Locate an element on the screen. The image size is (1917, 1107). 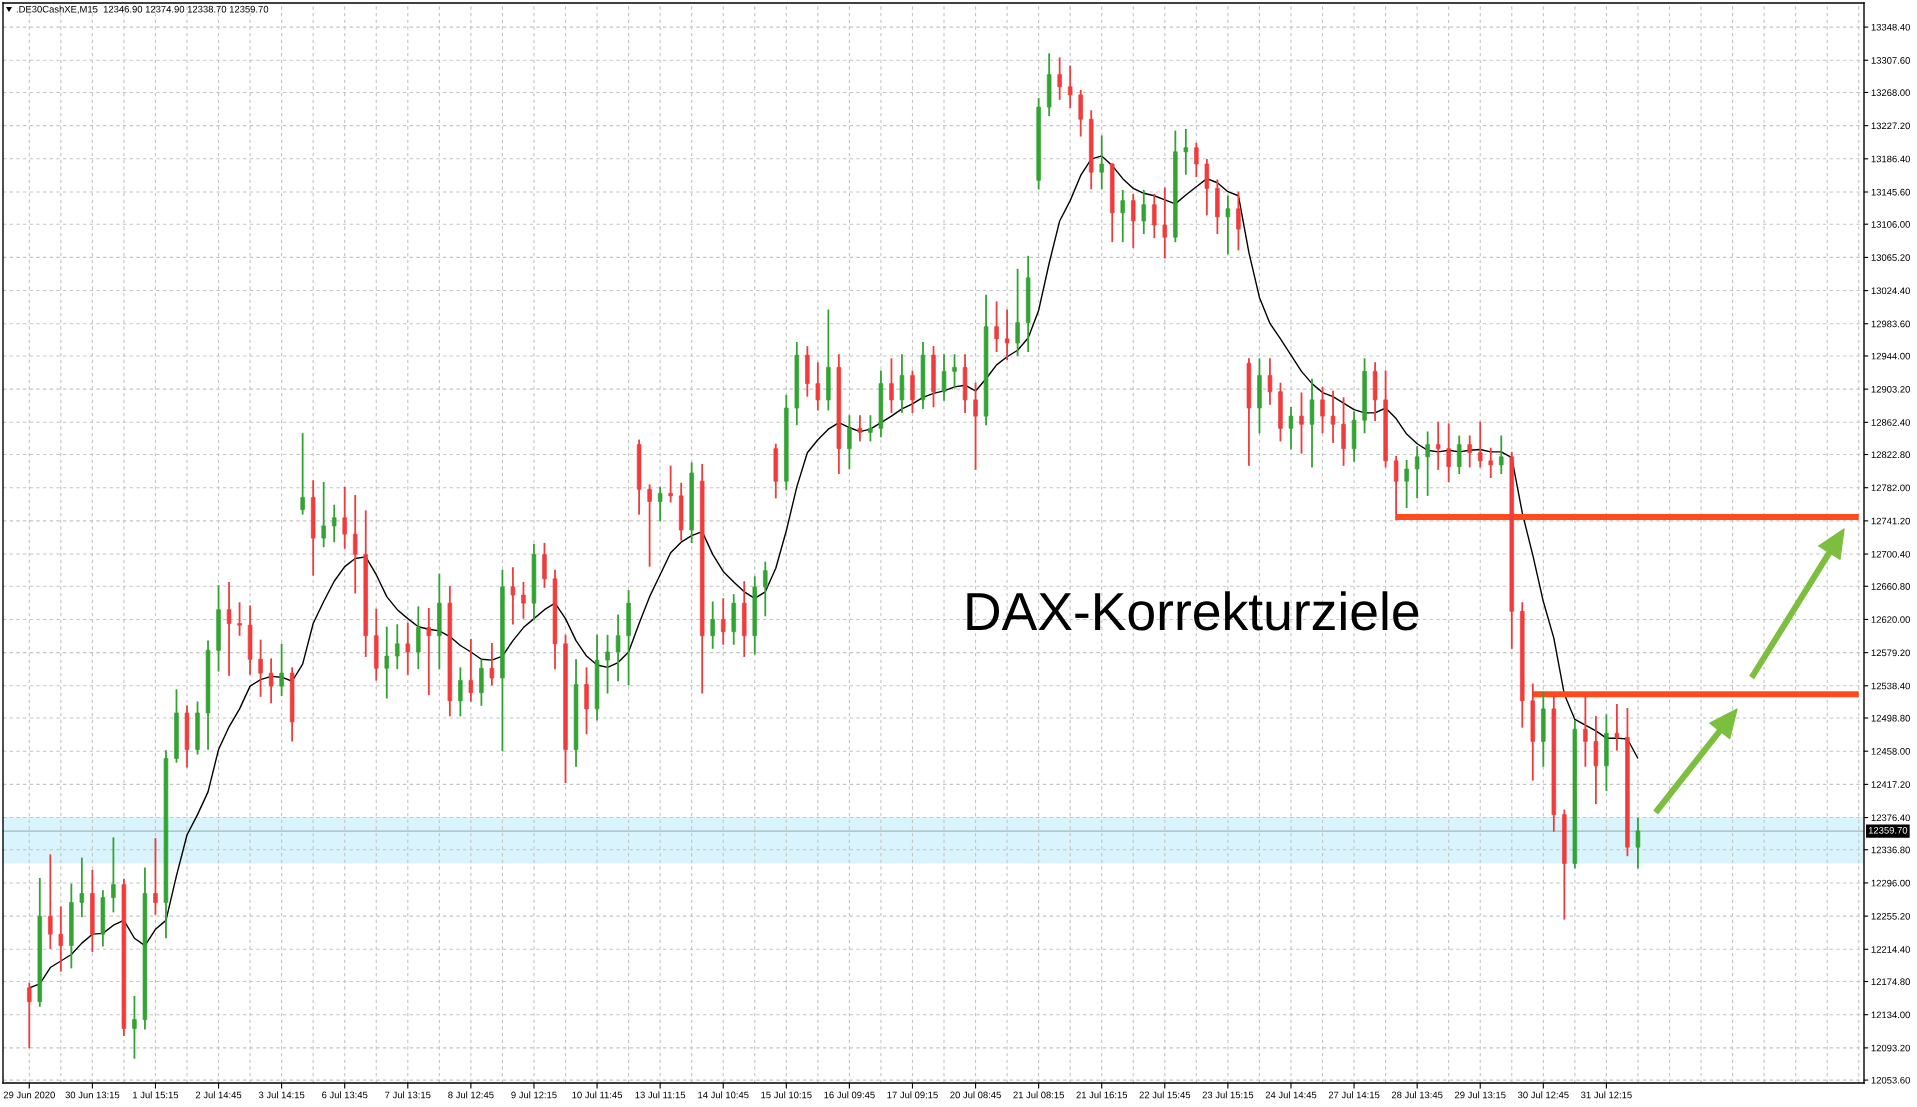
y-tick-label: 12700.40 is located at coordinates (1890, 554).